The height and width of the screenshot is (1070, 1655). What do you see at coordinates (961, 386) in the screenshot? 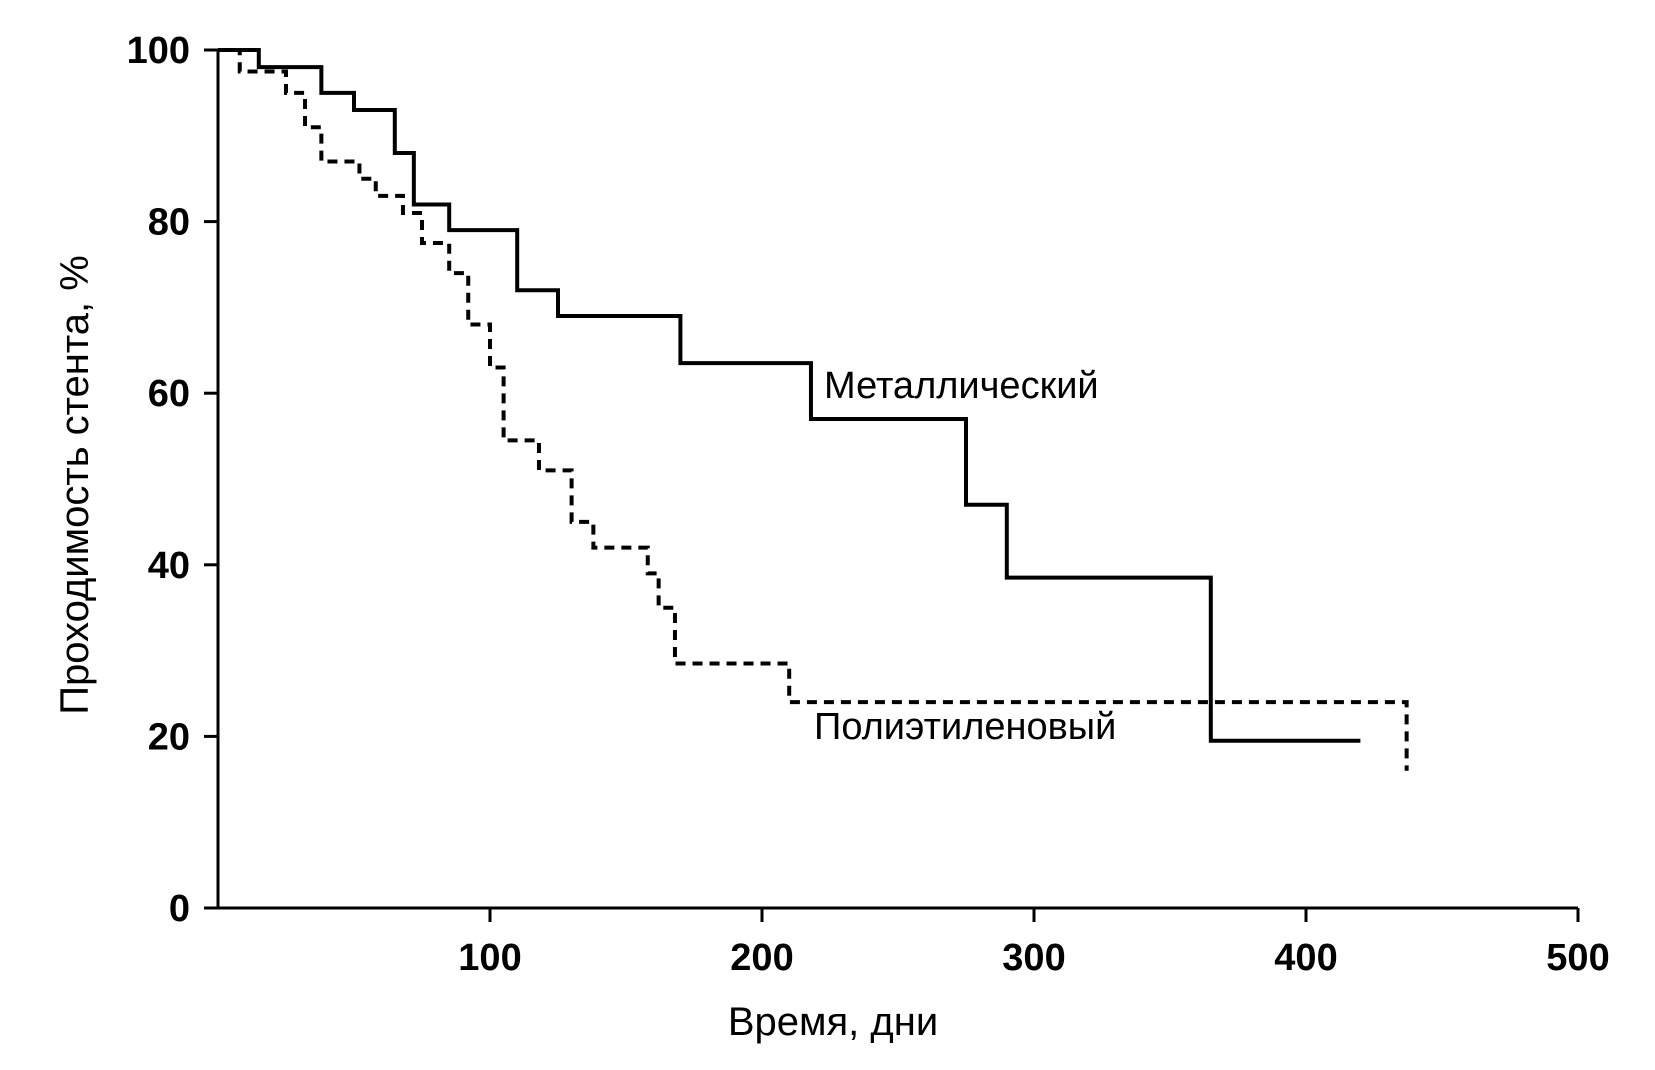
I see `series-label-metal: Металлический` at bounding box center [961, 386].